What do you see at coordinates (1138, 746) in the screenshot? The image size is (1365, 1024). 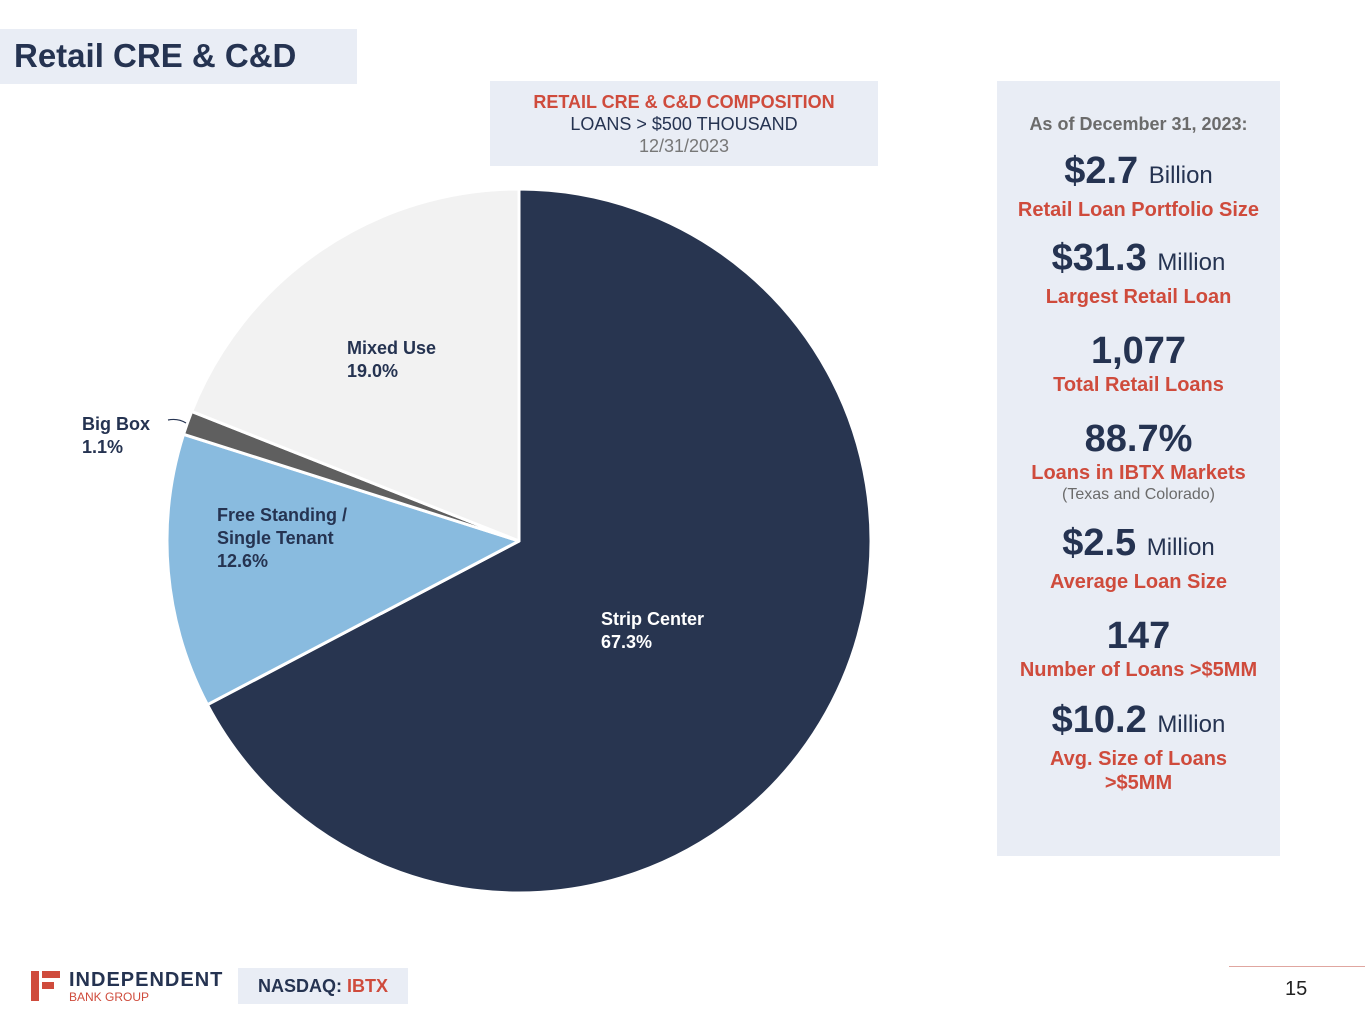 I see `stat-avg-size-over-5mm: $10.2 Million Avg. Size of Loans >$5MM` at bounding box center [1138, 746].